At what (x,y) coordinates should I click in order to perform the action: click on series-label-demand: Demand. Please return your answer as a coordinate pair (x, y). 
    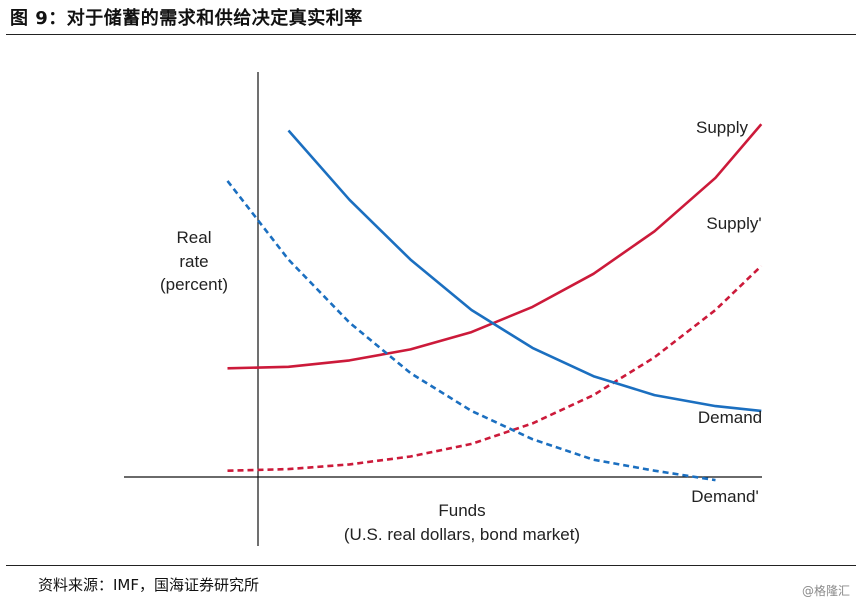
    Looking at the image, I should click on (730, 417).